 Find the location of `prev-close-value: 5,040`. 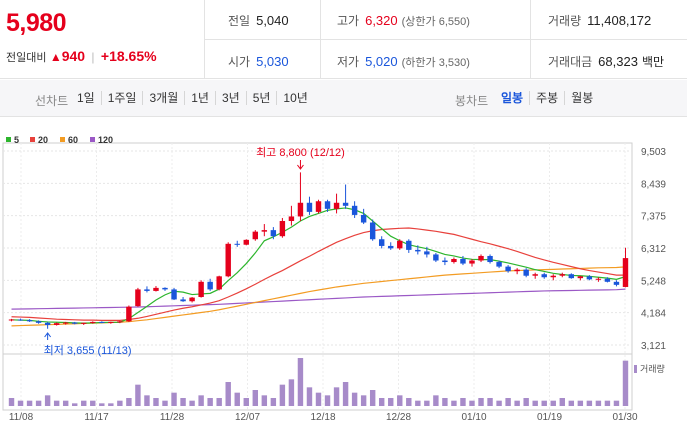

prev-close-value: 5,040 is located at coordinates (272, 20).